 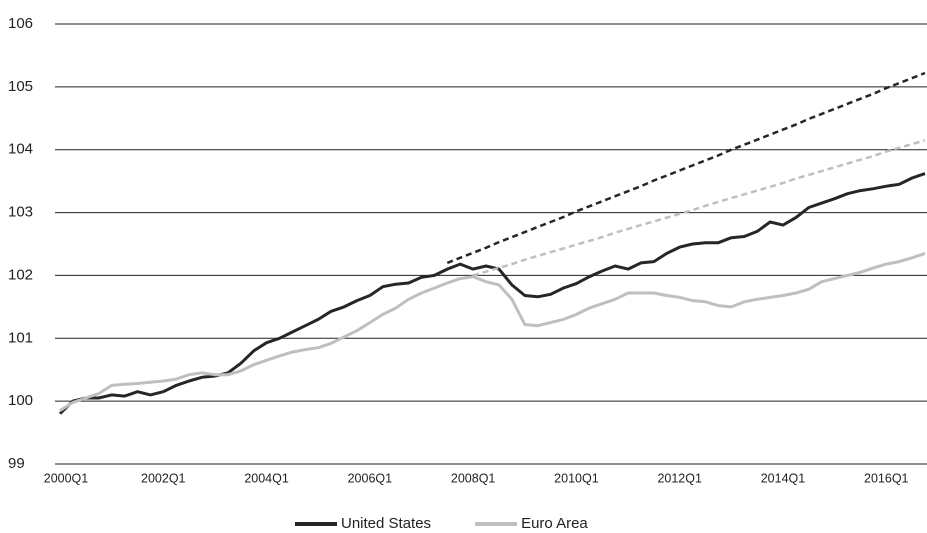 What do you see at coordinates (20, 86) in the screenshot?
I see `y-tick-label: 105` at bounding box center [20, 86].